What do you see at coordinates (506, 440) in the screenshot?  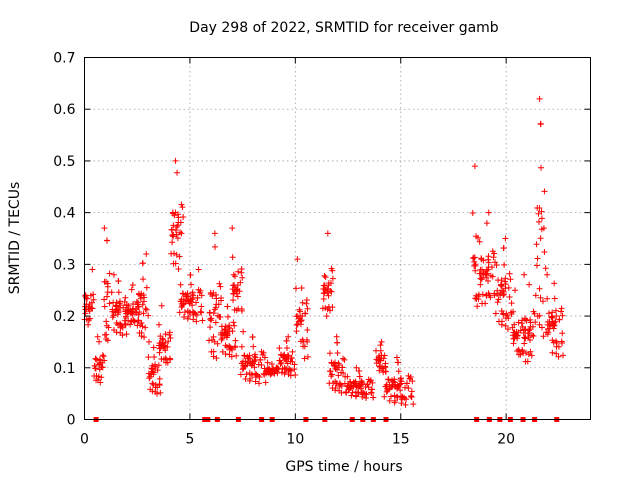 I see `x-tick-label: 20` at bounding box center [506, 440].